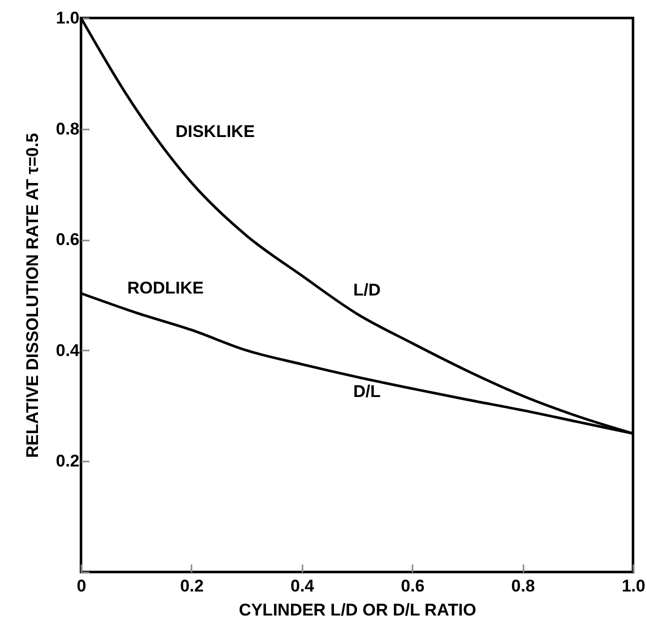 This screenshot has height=628, width=647. I want to click on x-tick-label: 0, so click(81, 586).